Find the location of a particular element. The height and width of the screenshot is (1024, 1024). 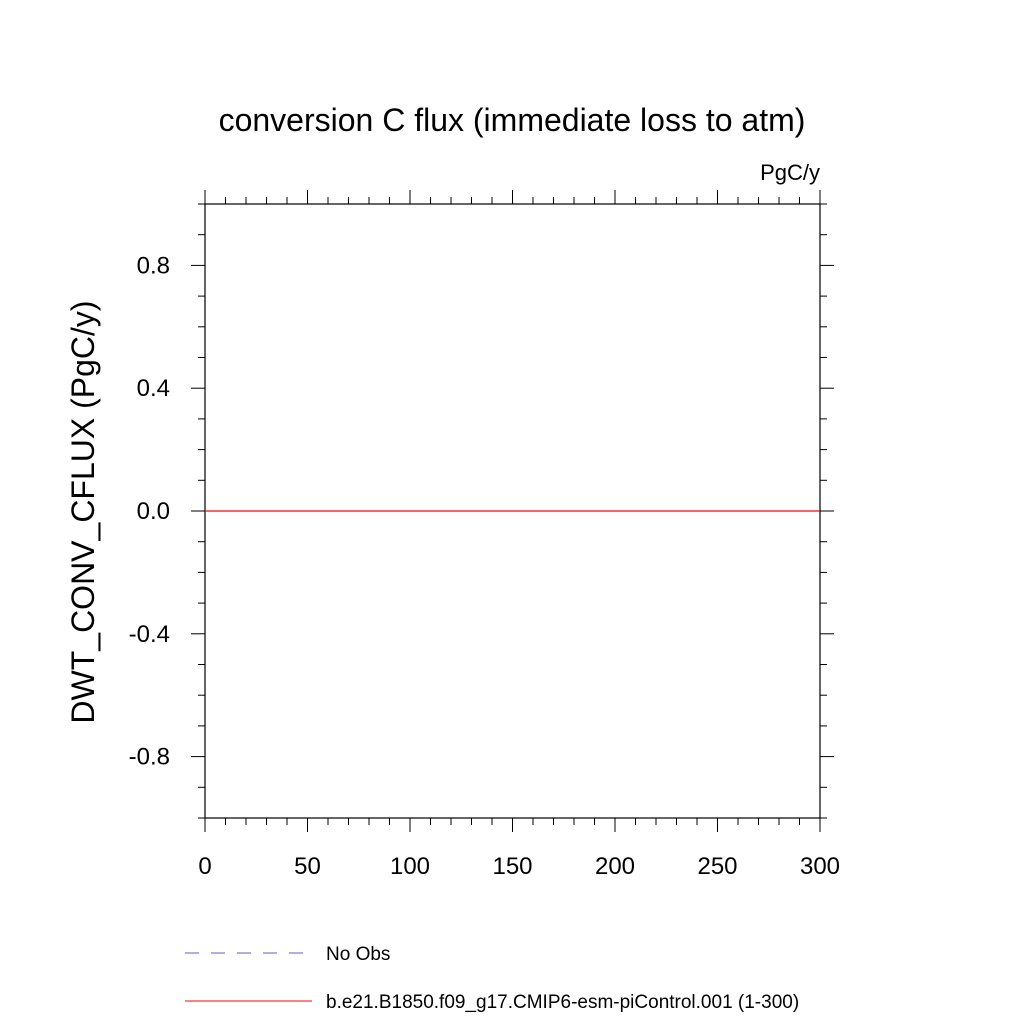

y-axis-label: DWT_CONV_CFLUX (PgC/y) is located at coordinates (83, 511).